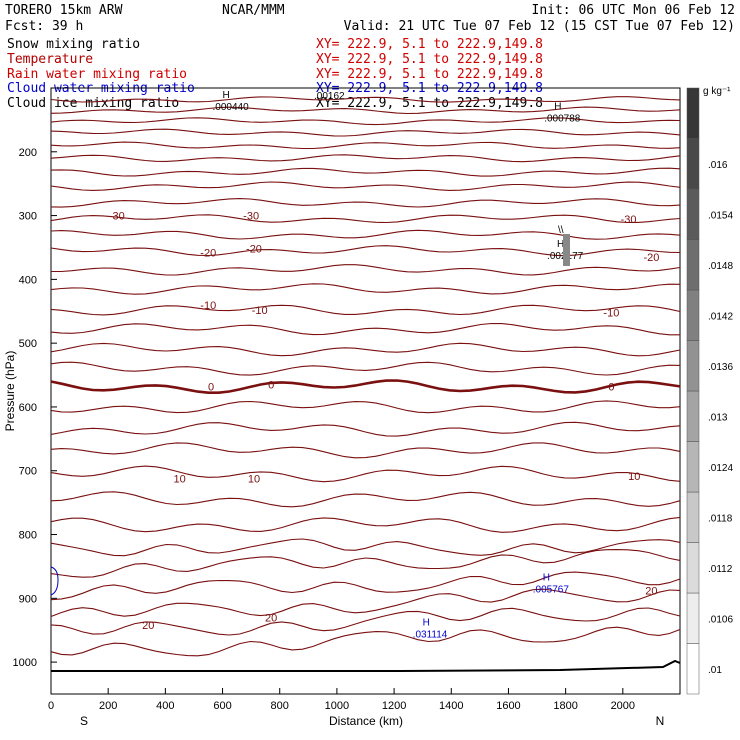  Describe the element at coordinates (430, 634) in the screenshot. I see `maximum-value: .031114` at that location.